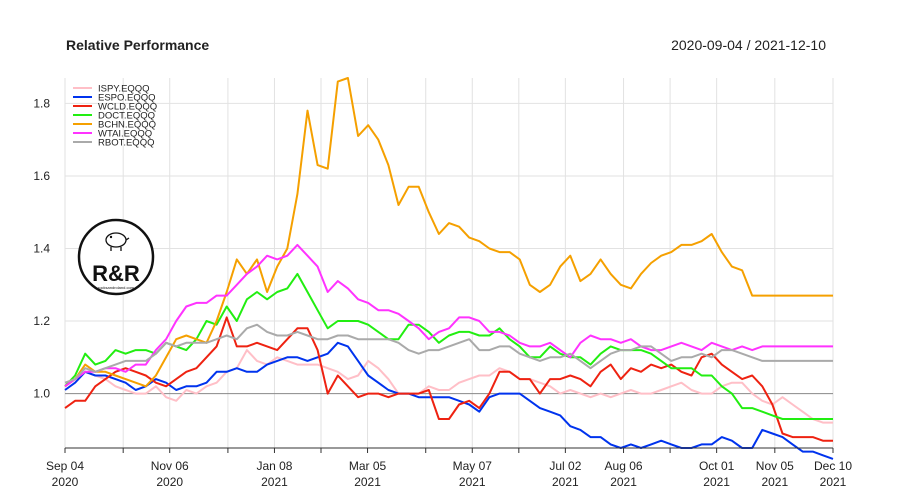 Image resolution: width=900 pixels, height=500 pixels. What do you see at coordinates (127, 106) in the screenshot?
I see `legend-label: WCLD.EQQQ` at bounding box center [127, 106].